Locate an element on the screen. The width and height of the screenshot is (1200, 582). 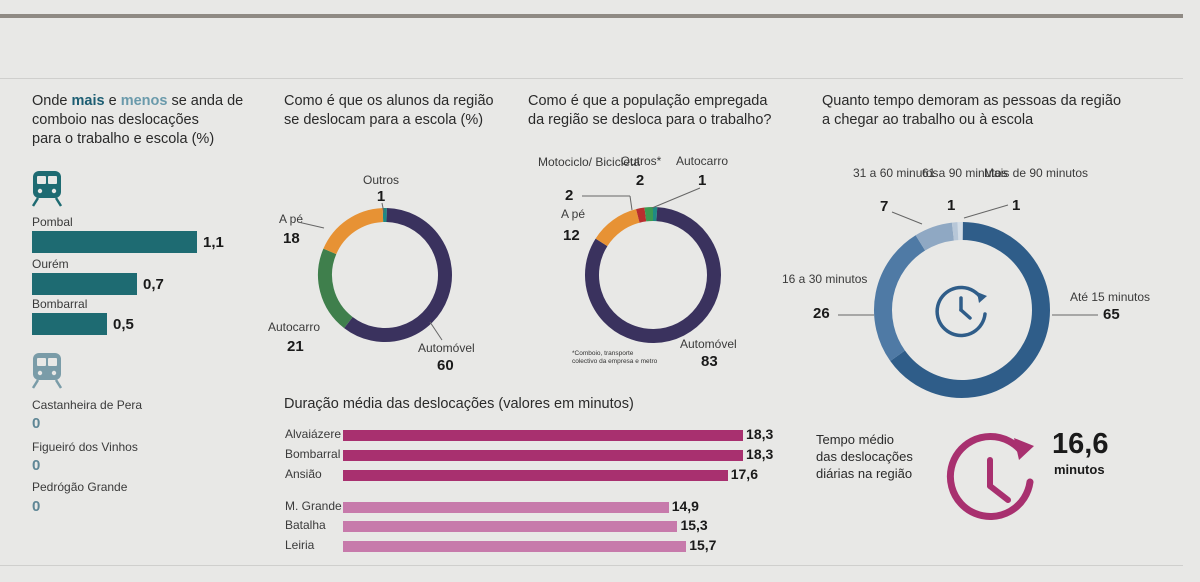
slice-value-motociclo: 2 is located at coordinates (569, 195).